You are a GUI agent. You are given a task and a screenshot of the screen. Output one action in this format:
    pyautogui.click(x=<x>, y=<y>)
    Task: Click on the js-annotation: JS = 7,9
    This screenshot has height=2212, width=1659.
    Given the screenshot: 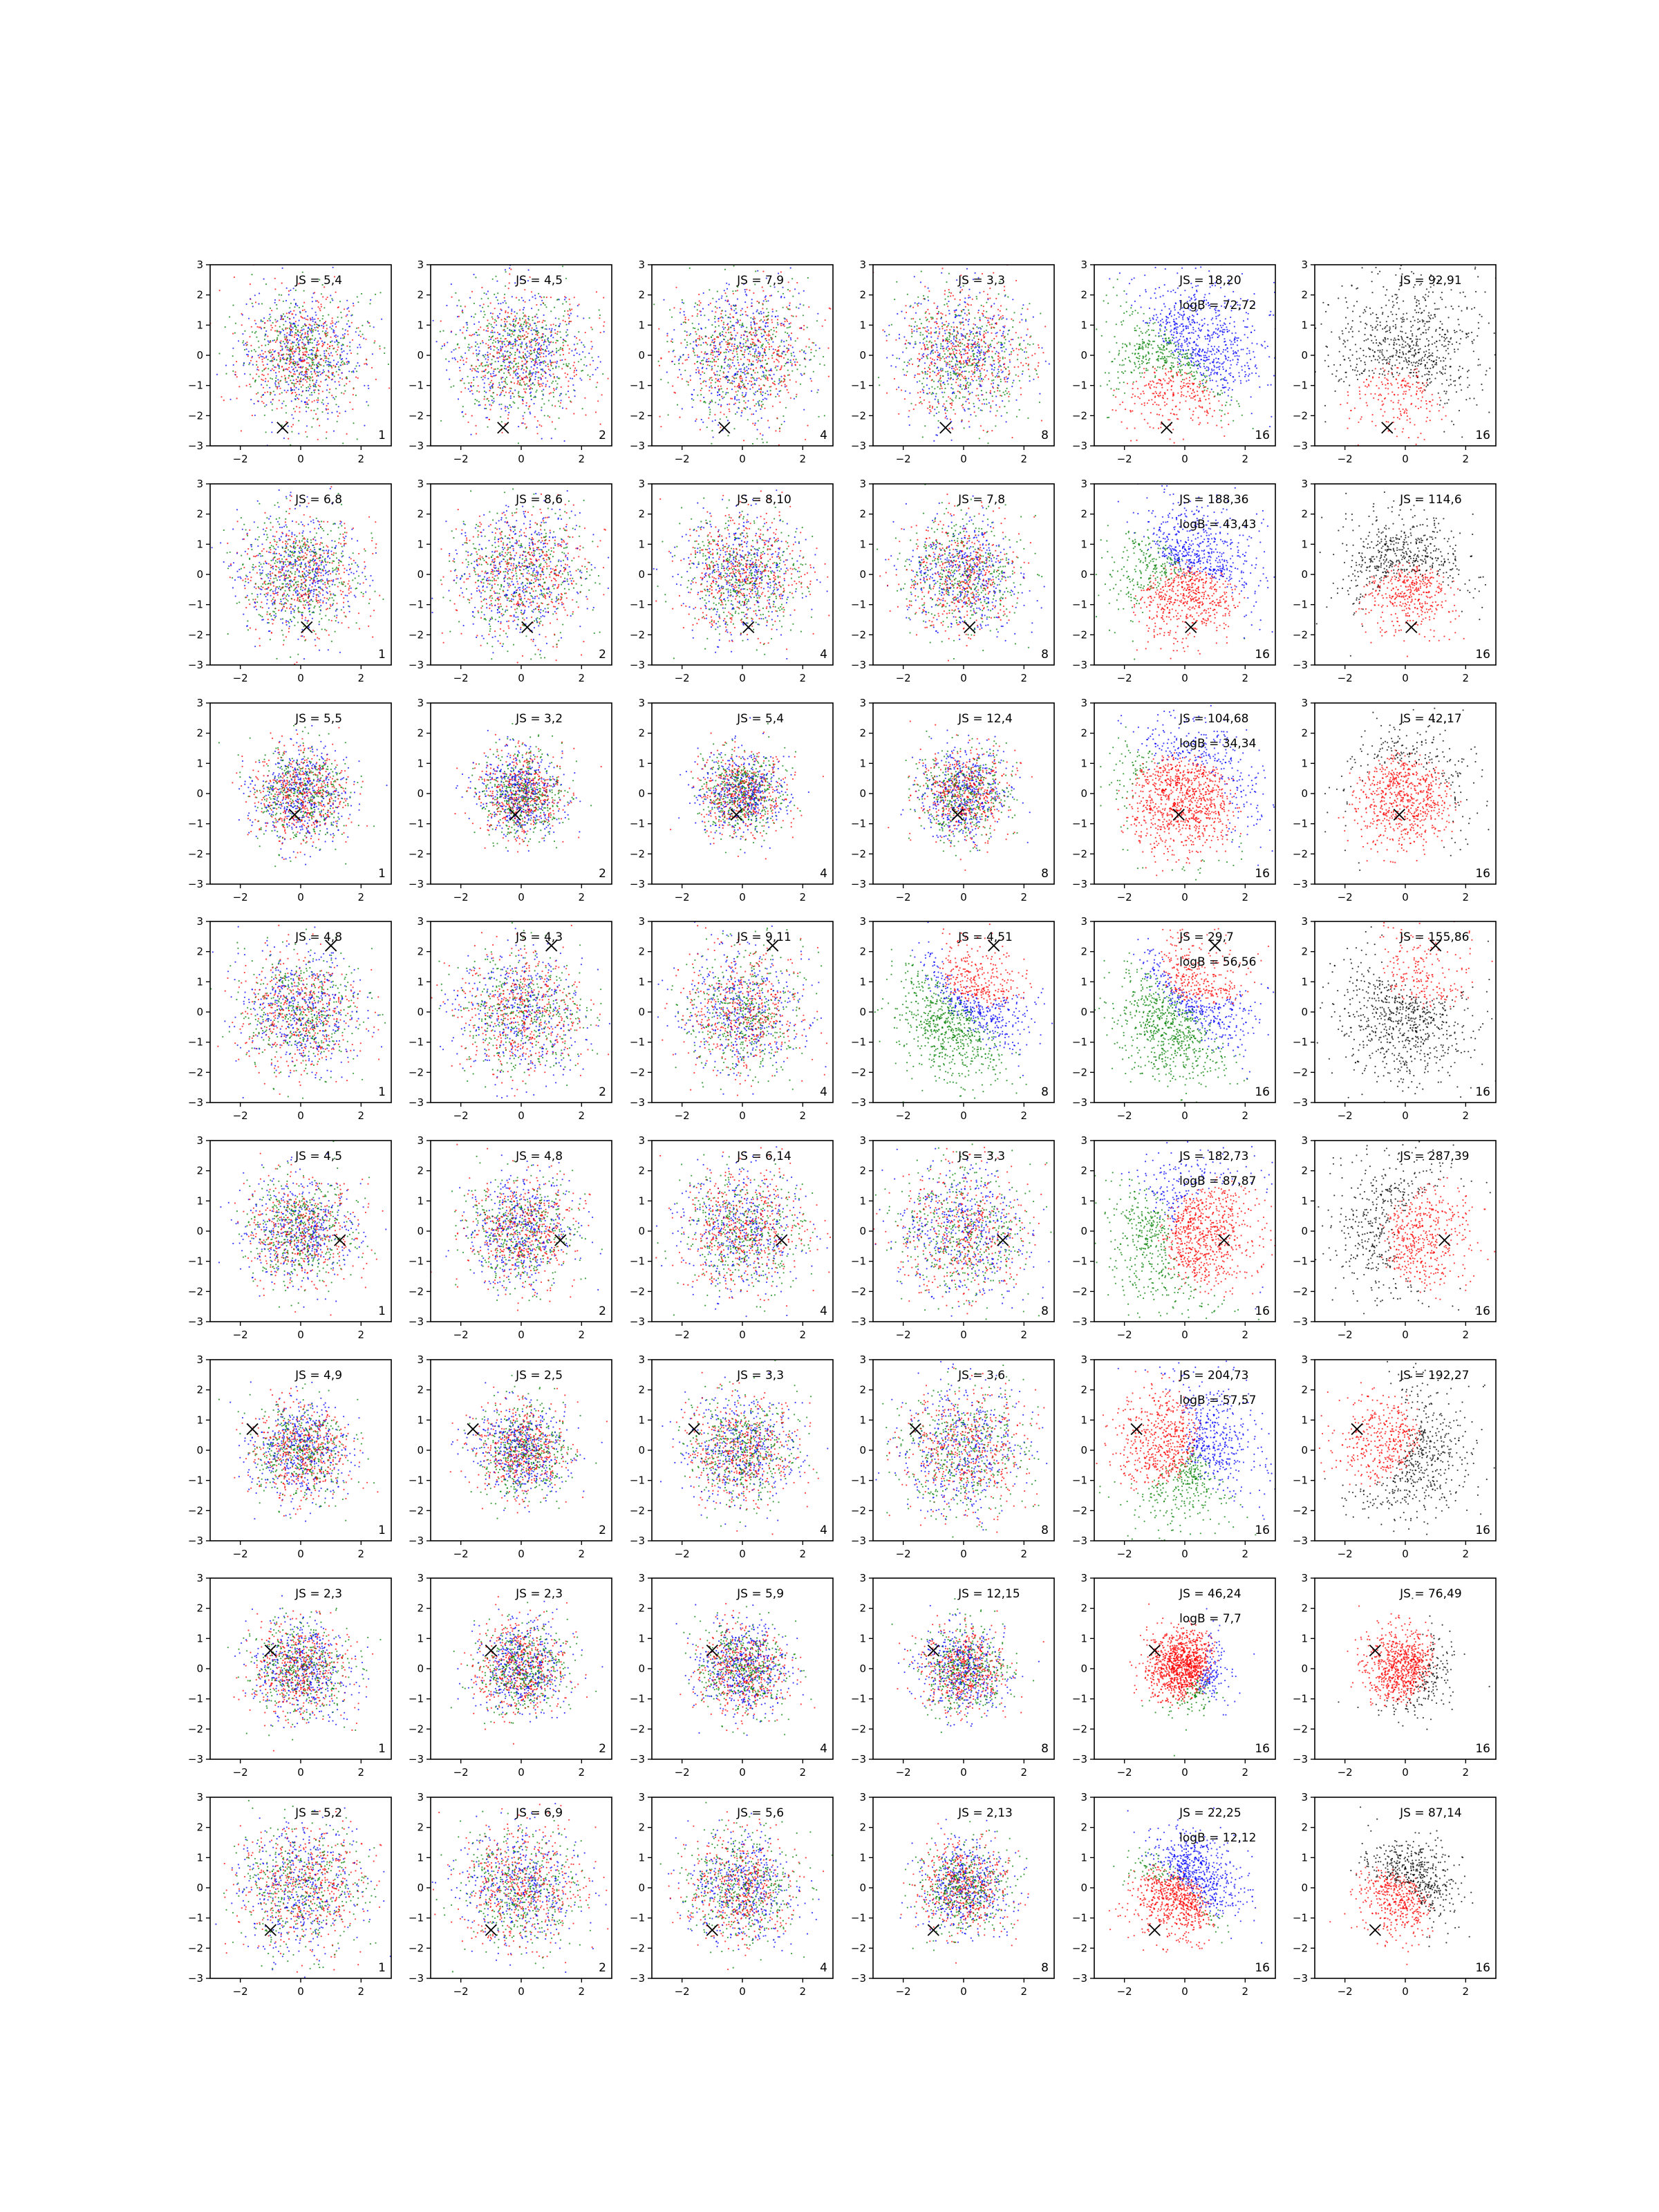 What is the action you would take?
    pyautogui.click(x=760, y=281)
    